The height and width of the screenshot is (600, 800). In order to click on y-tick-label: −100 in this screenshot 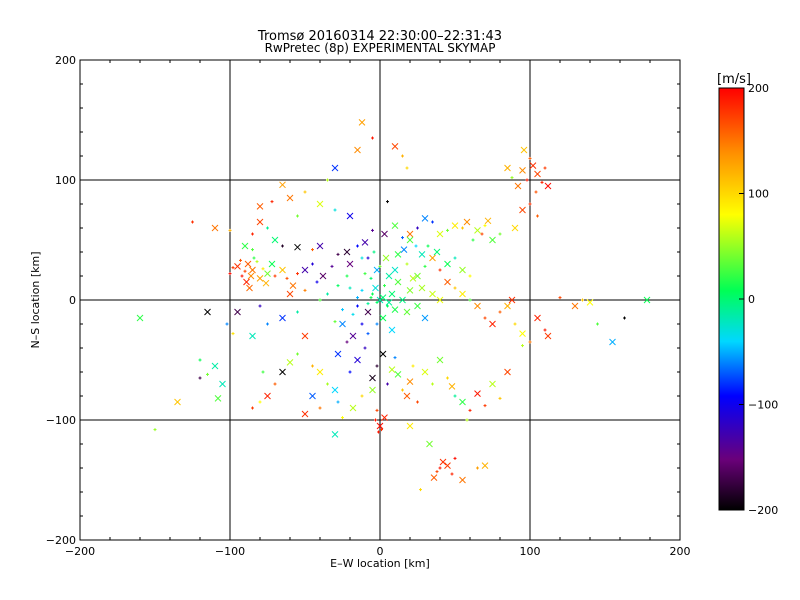, I will do `click(61, 420)`.